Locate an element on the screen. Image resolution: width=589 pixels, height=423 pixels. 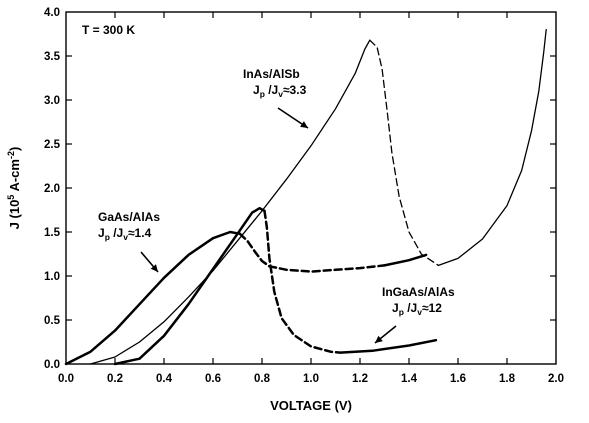
x-tick-label: 1.0 is located at coordinates (311, 379).